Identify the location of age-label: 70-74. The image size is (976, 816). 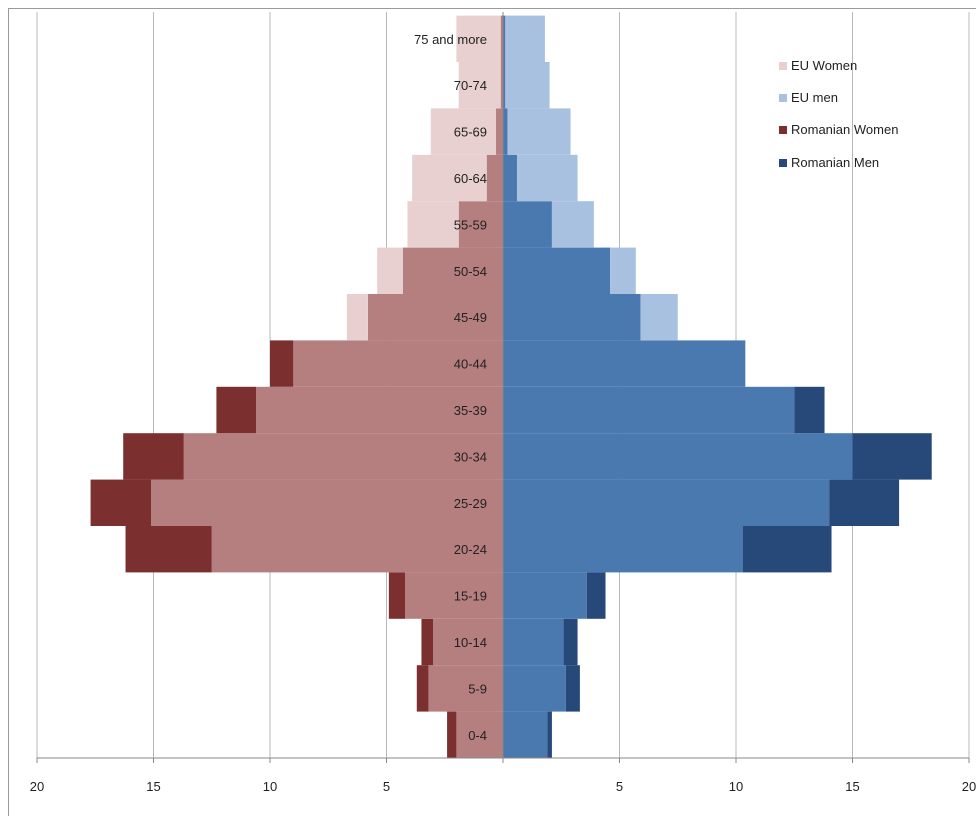
(470, 85).